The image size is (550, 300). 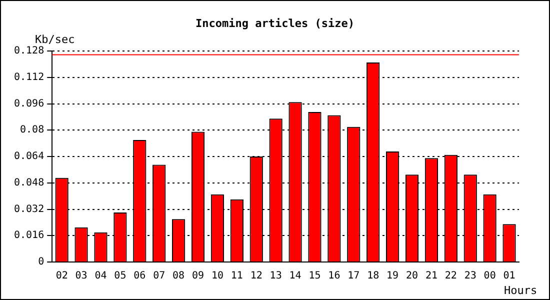 I want to click on x-tick-label: 23, so click(x=470, y=276).